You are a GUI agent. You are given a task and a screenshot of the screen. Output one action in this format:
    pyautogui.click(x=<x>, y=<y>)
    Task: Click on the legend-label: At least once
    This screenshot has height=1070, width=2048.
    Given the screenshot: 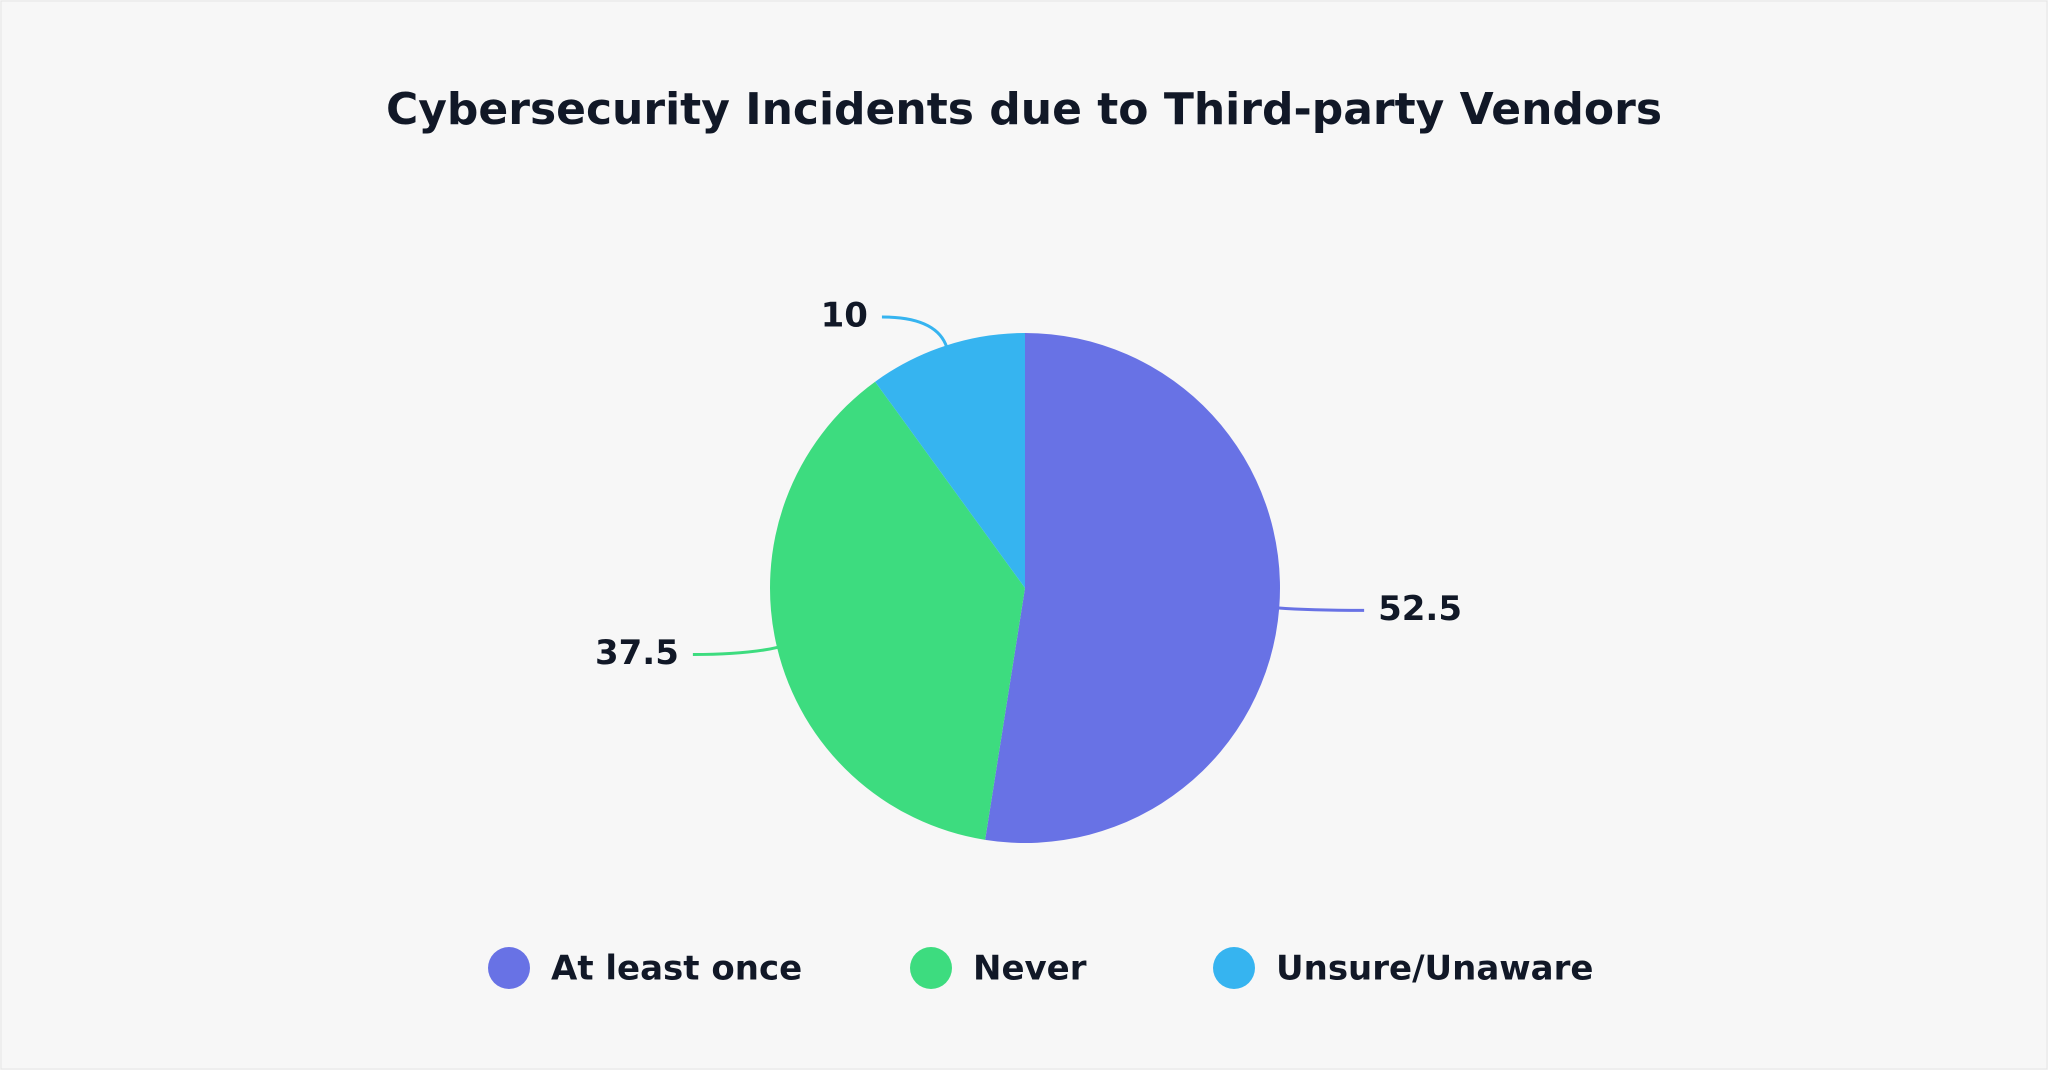 What is the action you would take?
    pyautogui.click(x=676, y=969)
    